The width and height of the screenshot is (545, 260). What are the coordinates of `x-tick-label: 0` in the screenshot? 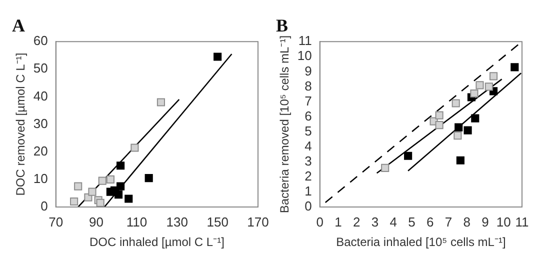 It's located at (320, 222).